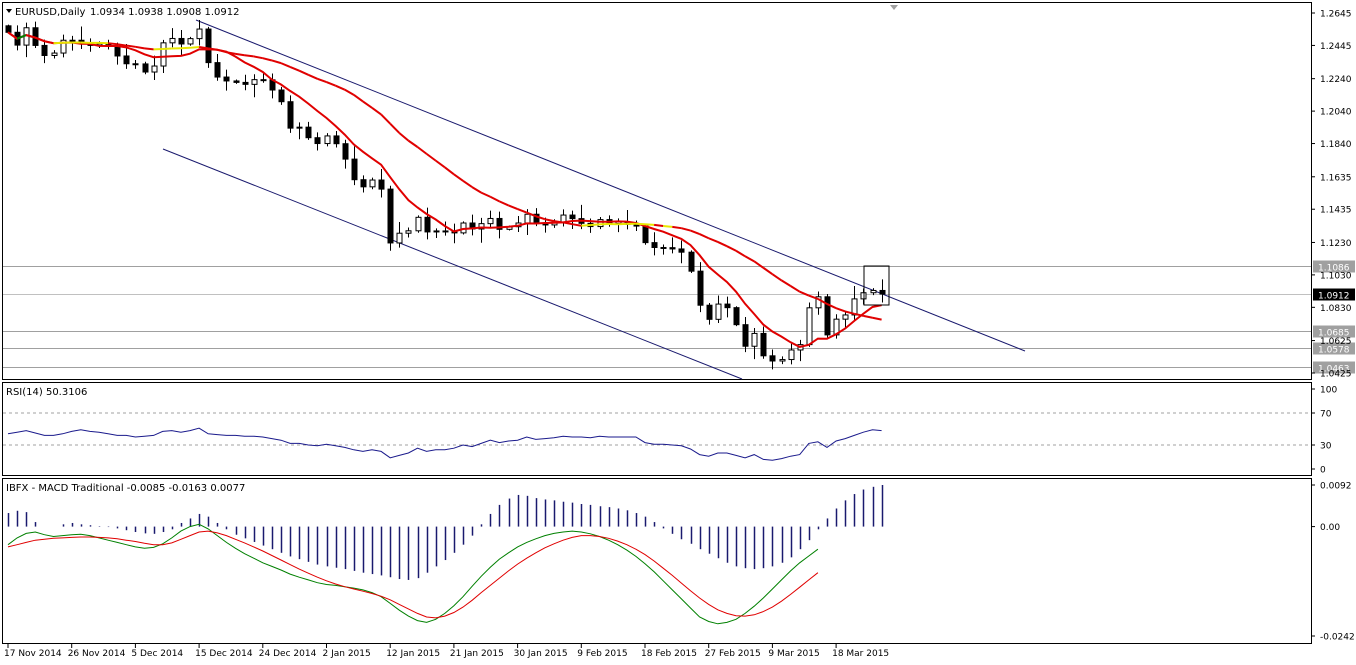  Describe the element at coordinates (669, 654) in the screenshot. I see `time-label: 18 Feb 2015` at that location.